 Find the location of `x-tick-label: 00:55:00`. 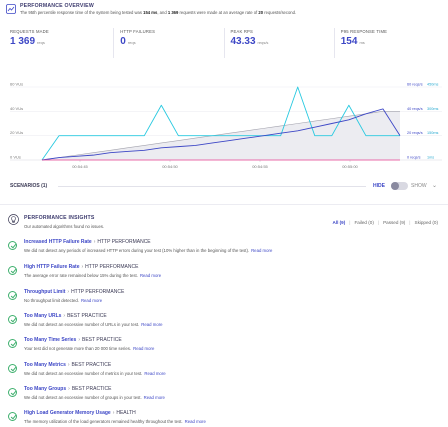

x-tick-label: 00:55:00 is located at coordinates (350, 166).